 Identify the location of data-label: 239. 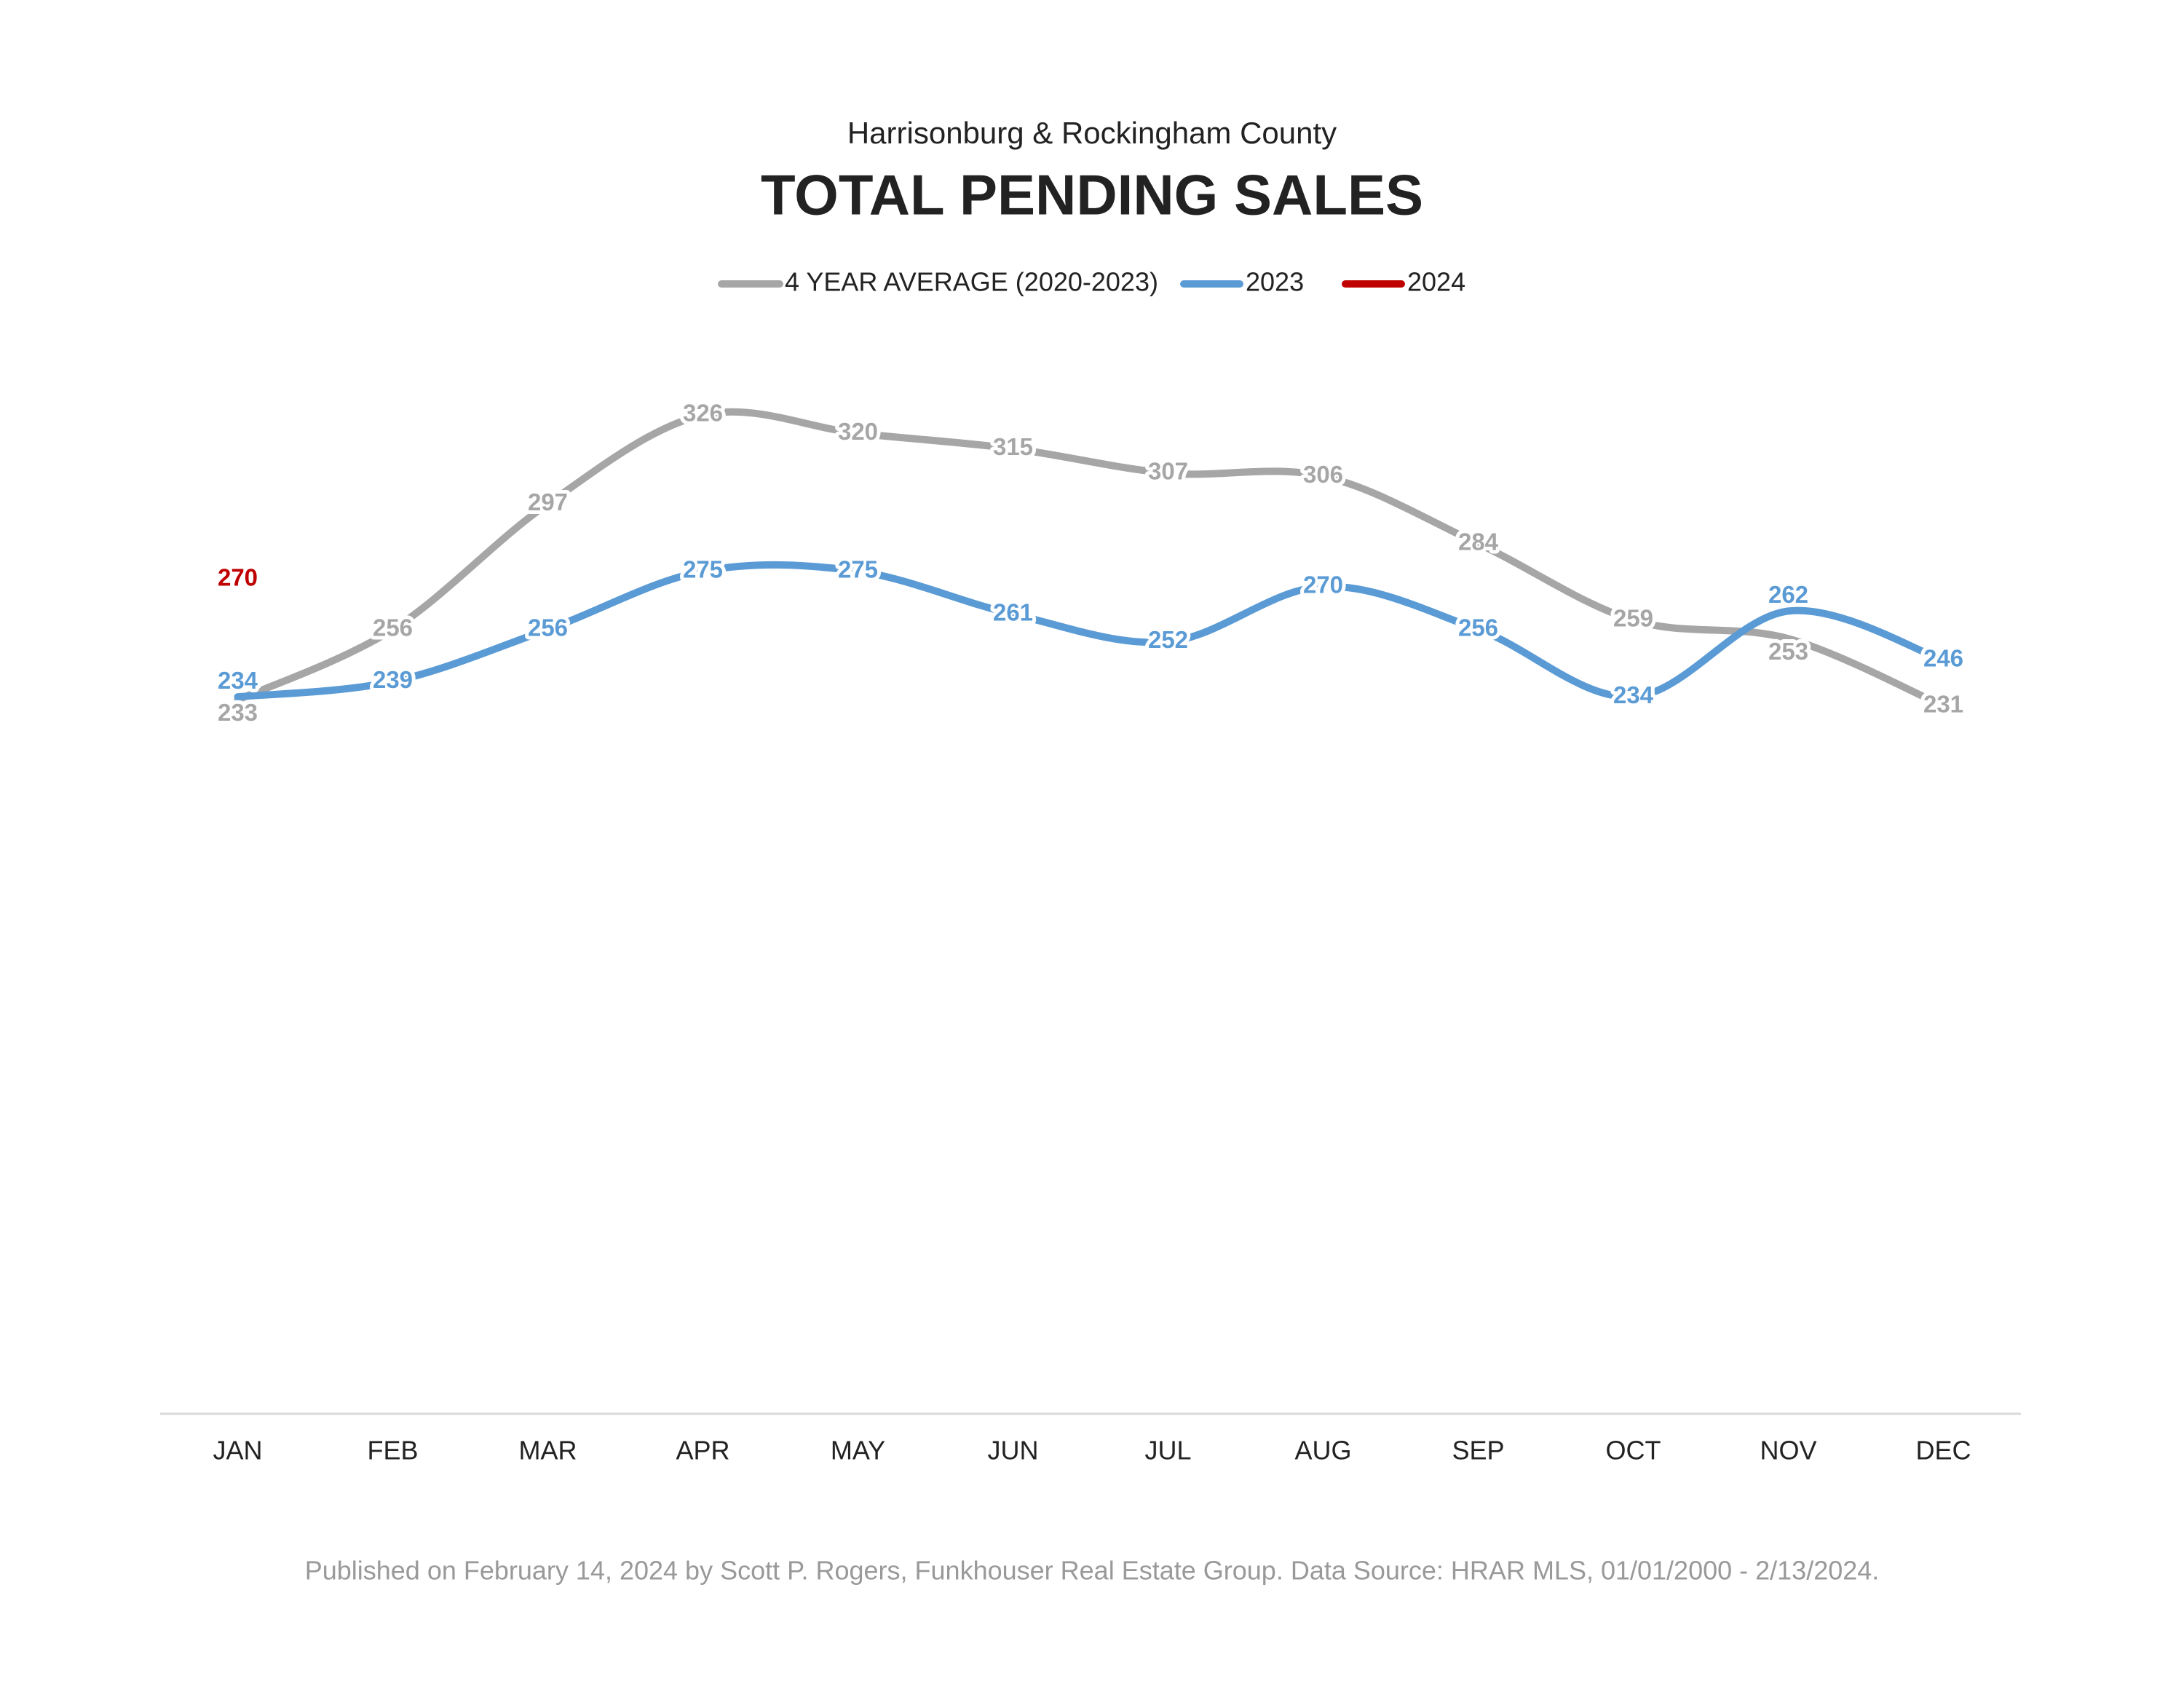
(393, 679).